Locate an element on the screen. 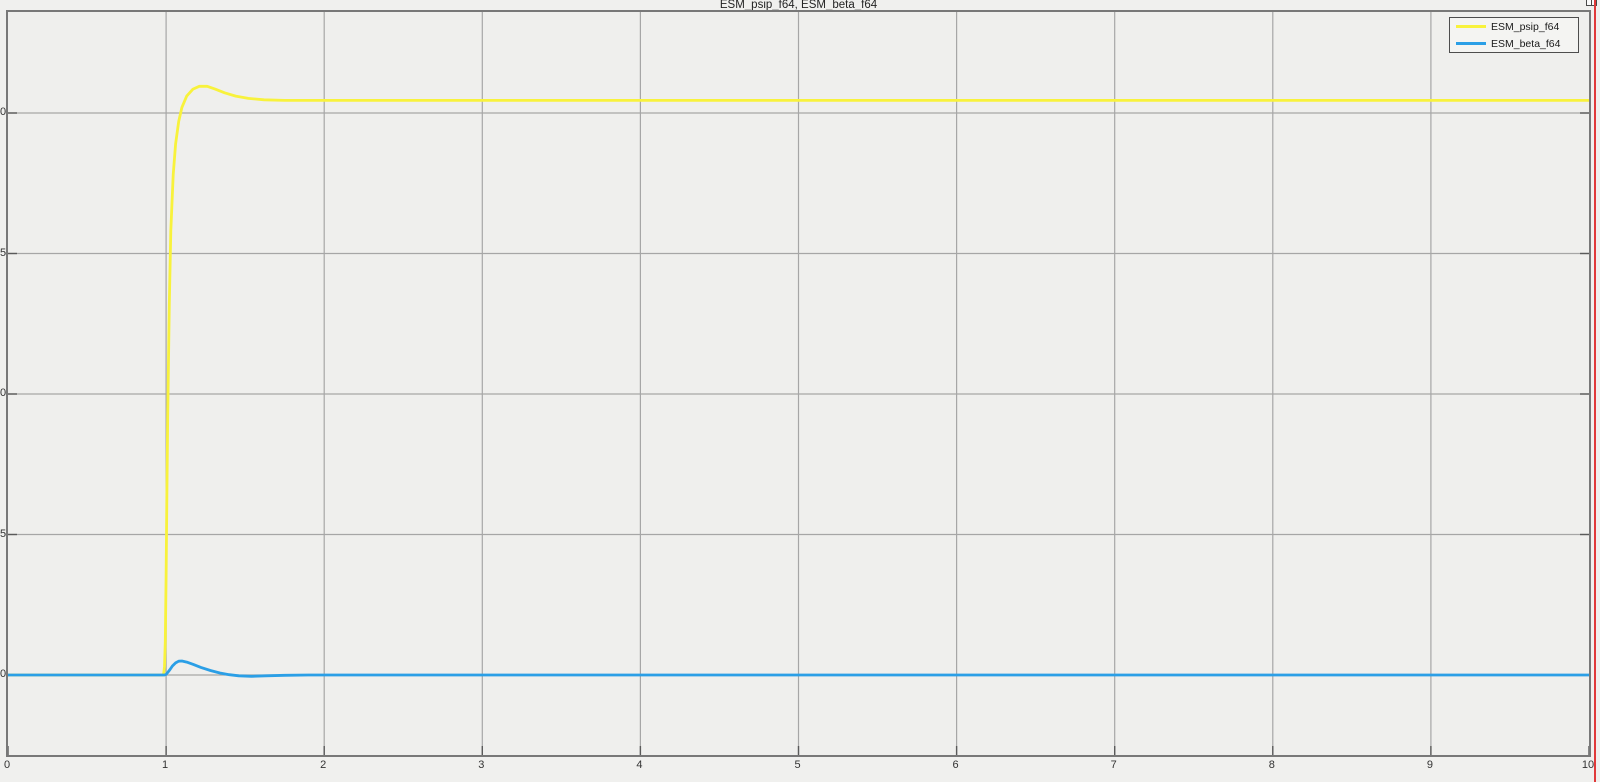 The height and width of the screenshot is (782, 1600). legend-item-beta: ESM_beta_f64 is located at coordinates (1514, 44).